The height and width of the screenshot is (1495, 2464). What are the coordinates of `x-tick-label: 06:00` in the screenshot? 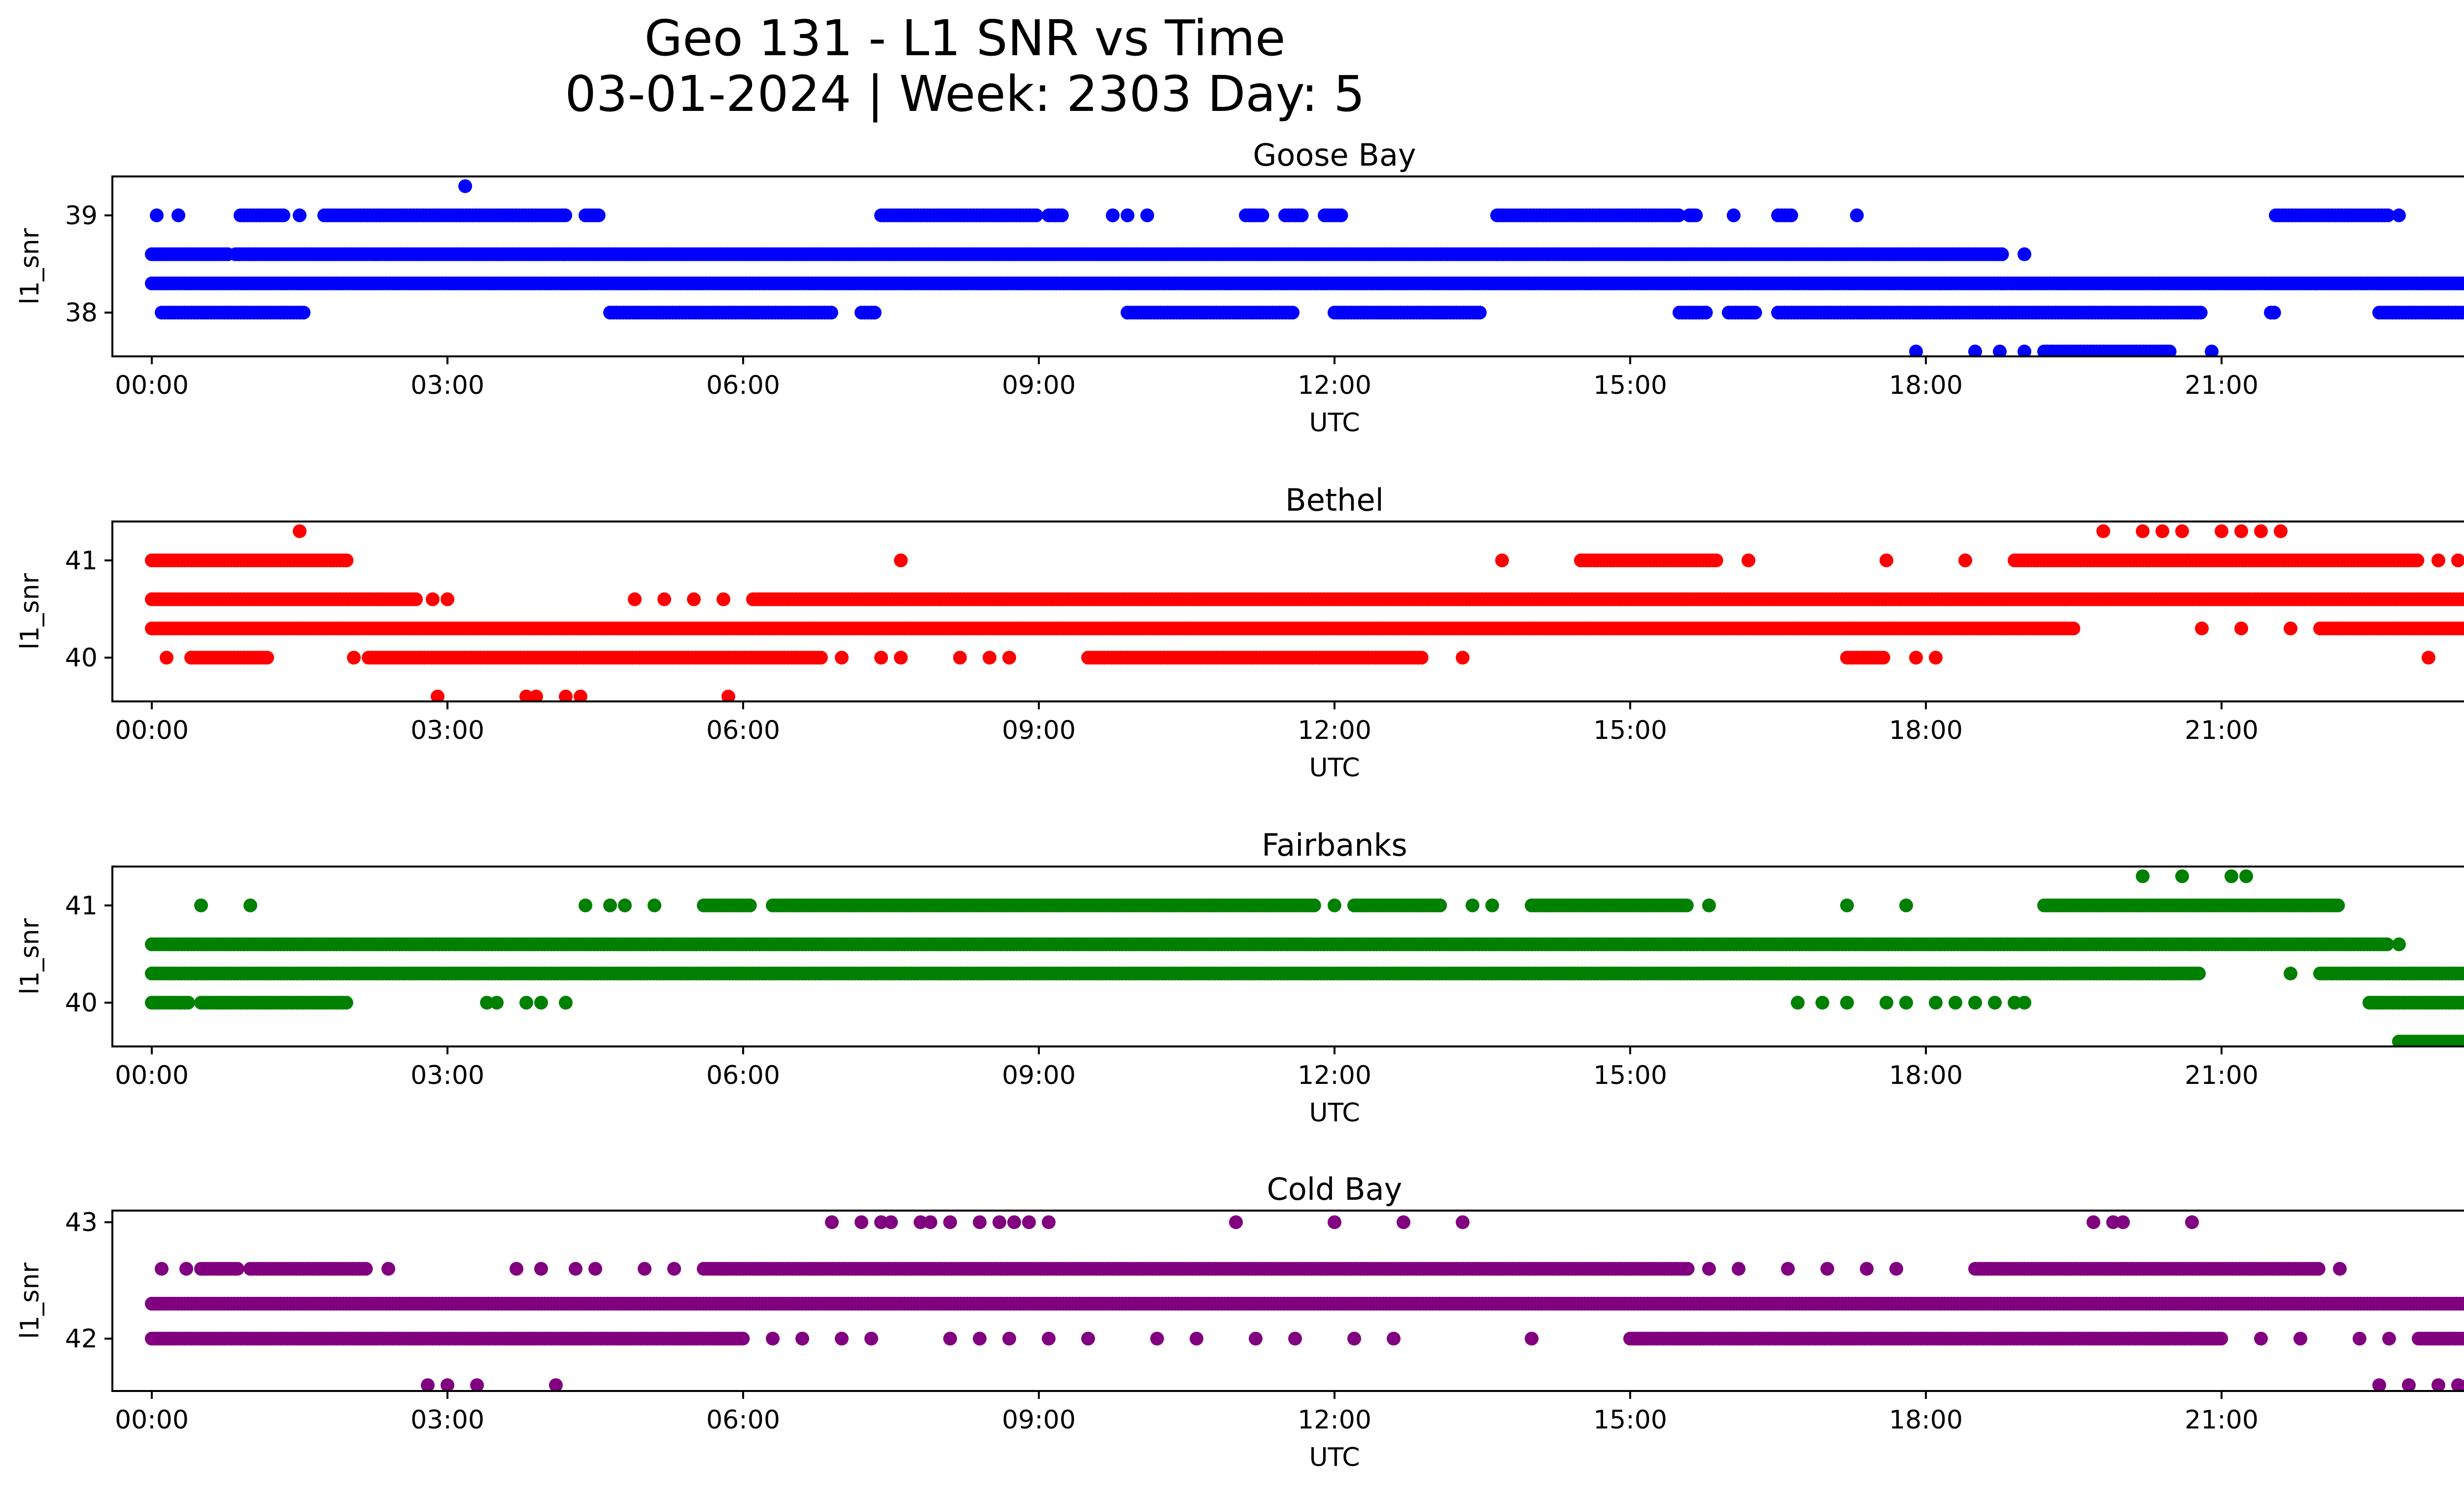 It's located at (743, 385).